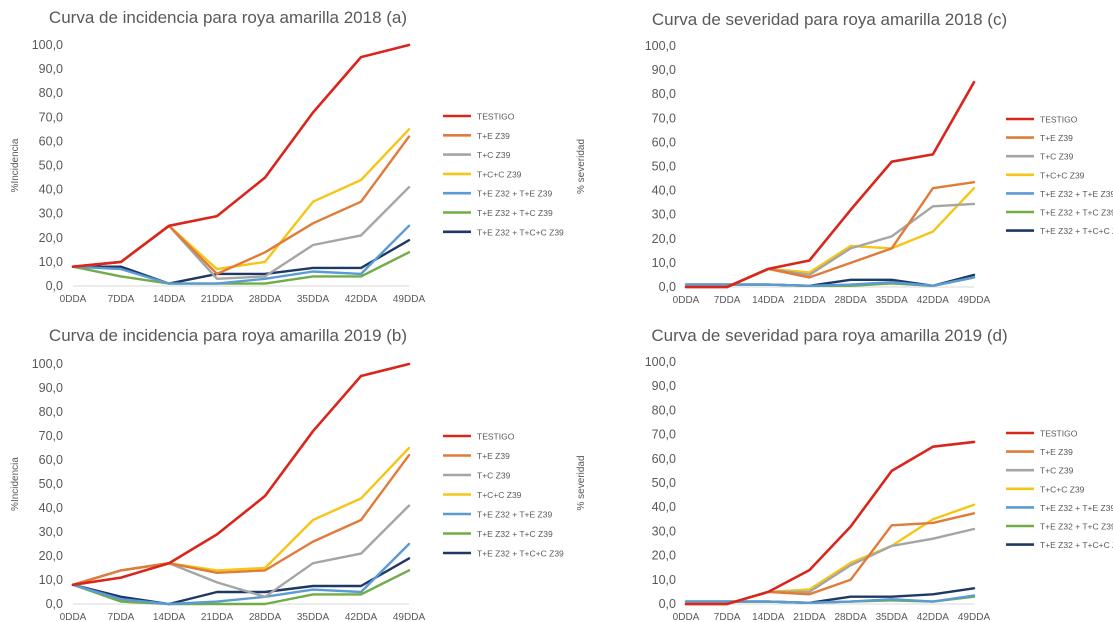  I want to click on y-tick-label-b: 0,0, so click(54, 604).